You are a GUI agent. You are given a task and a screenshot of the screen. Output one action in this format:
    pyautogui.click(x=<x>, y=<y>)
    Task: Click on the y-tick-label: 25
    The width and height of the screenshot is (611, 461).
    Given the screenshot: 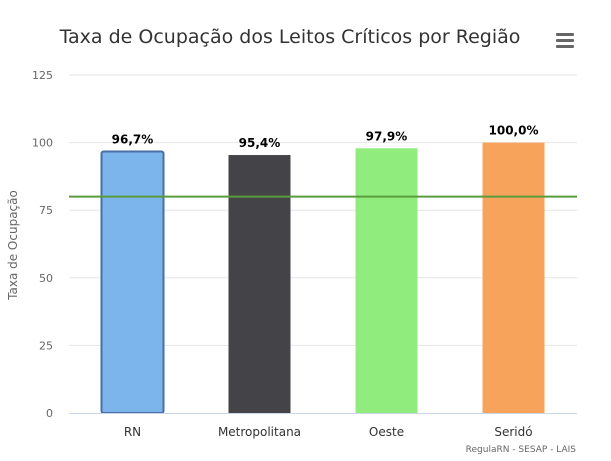 What is the action you would take?
    pyautogui.click(x=46, y=345)
    